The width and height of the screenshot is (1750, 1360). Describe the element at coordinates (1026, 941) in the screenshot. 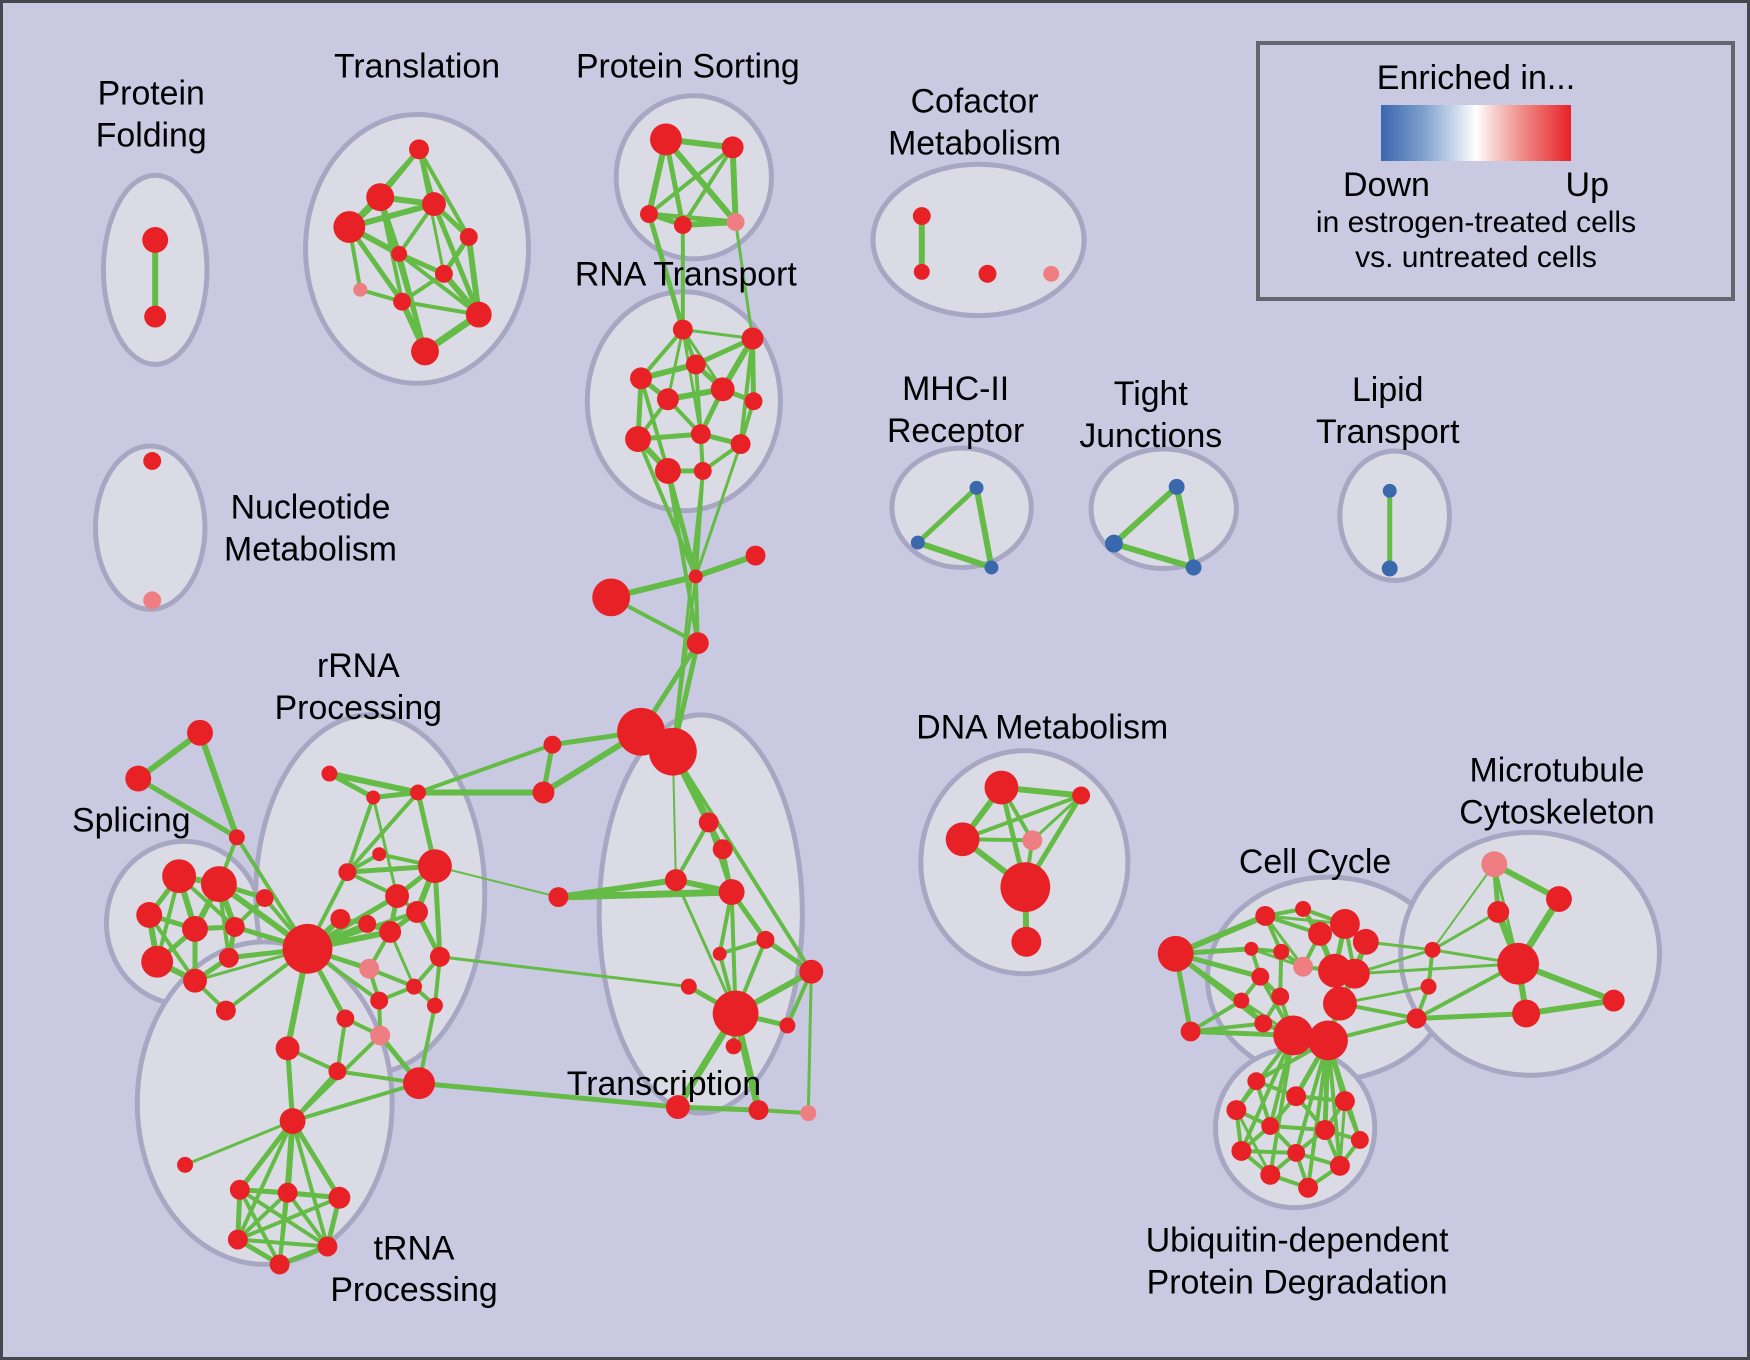

I see `node-dm6` at that location.